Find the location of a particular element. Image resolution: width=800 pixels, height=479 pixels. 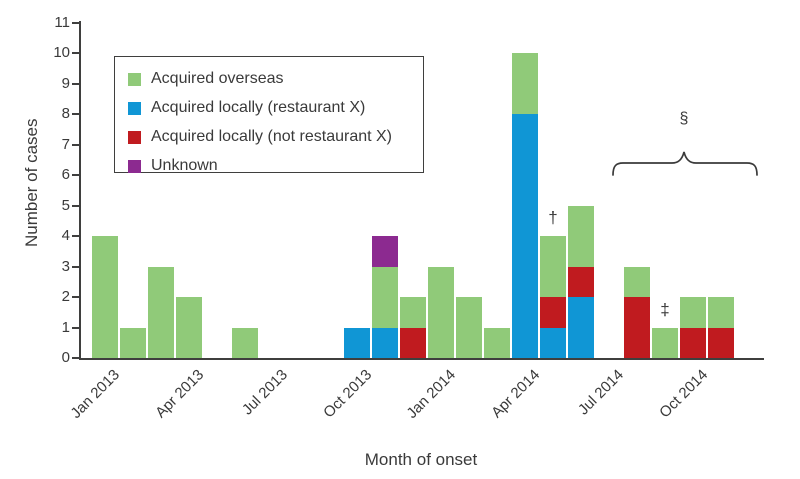

legend-item-restaurant-x: Acquired locally (restaurant X) is located at coordinates (275, 108).